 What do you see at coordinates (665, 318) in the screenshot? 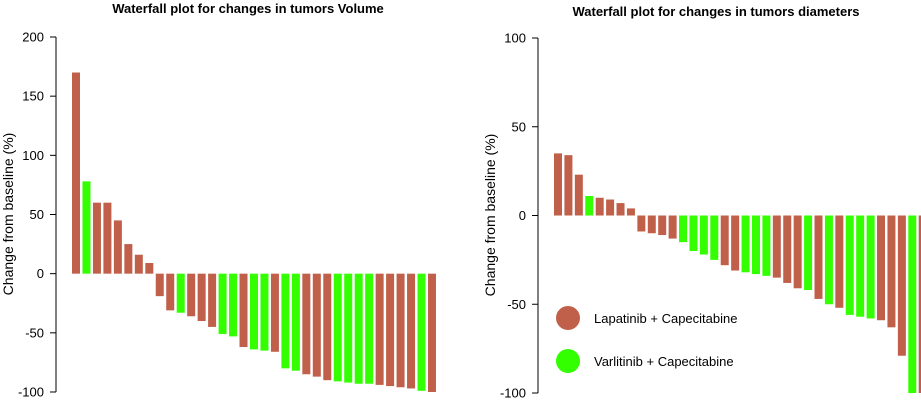
I see `legend-label: Lapatinib + Capecitabine` at bounding box center [665, 318].